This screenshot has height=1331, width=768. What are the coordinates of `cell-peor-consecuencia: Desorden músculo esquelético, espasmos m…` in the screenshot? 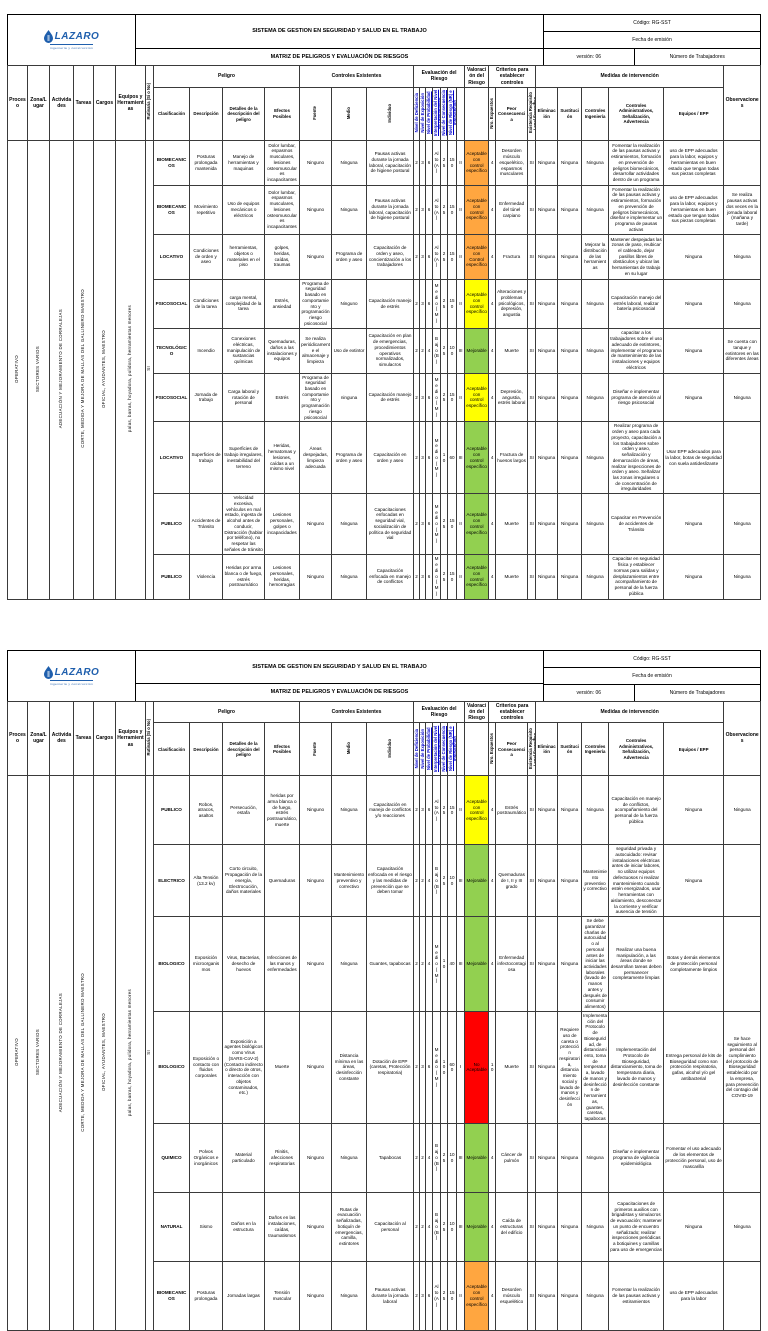 It's located at (512, 162).